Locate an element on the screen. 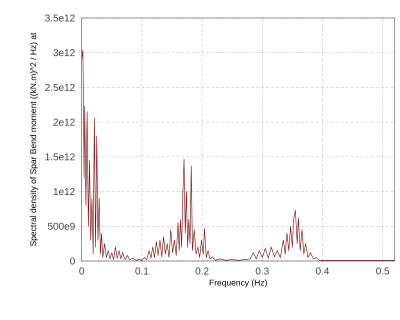  x-tick-label: 0.2 is located at coordinates (202, 271).